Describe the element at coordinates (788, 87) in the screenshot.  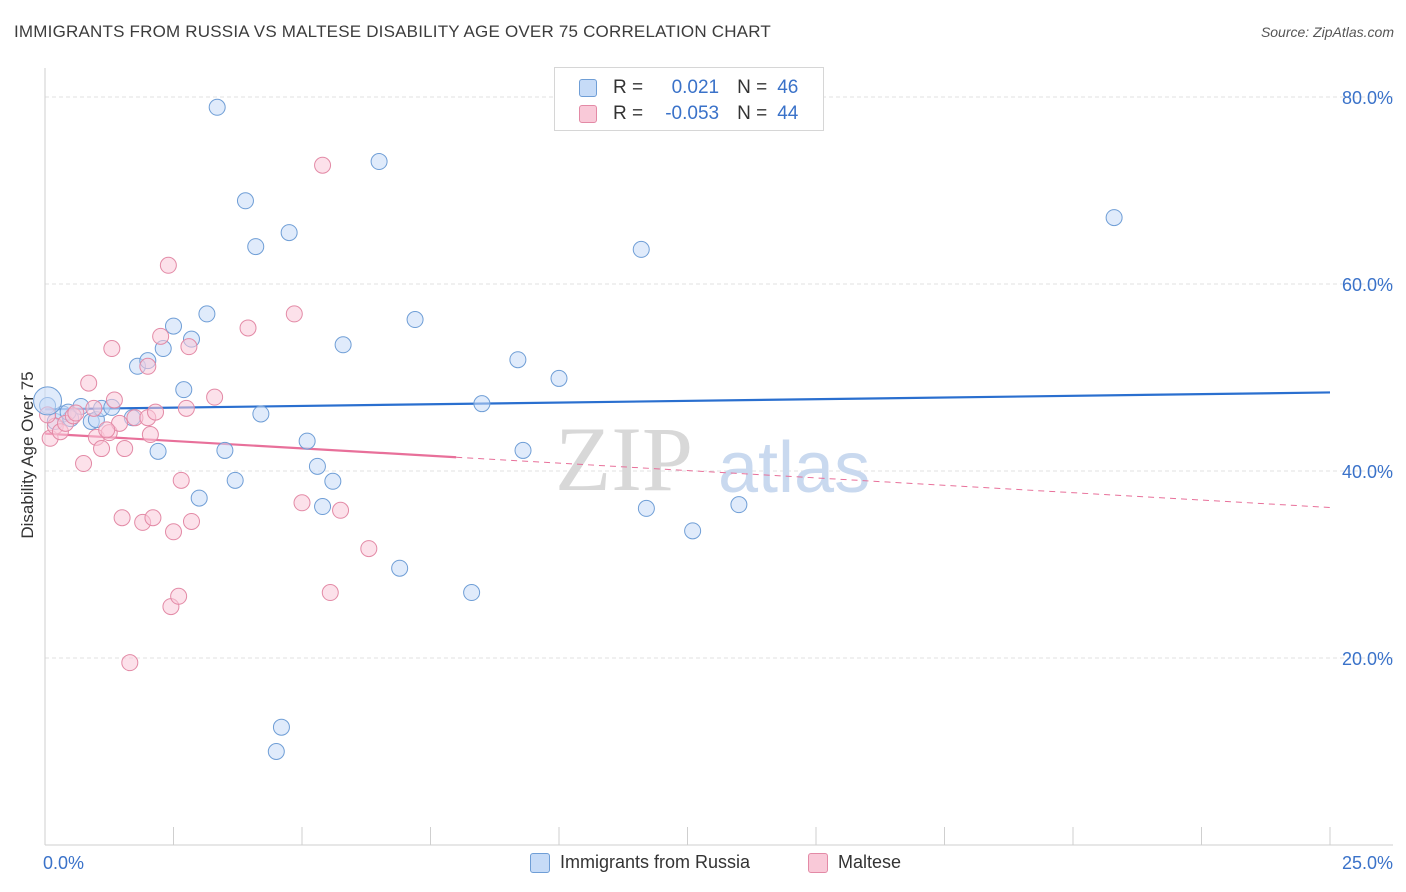
I see `legend-n-value: 46` at that location.